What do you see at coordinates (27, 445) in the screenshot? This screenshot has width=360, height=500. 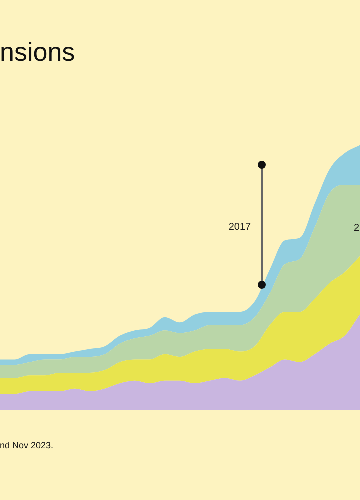 I see `text: nd Nov 2023.` at bounding box center [27, 445].